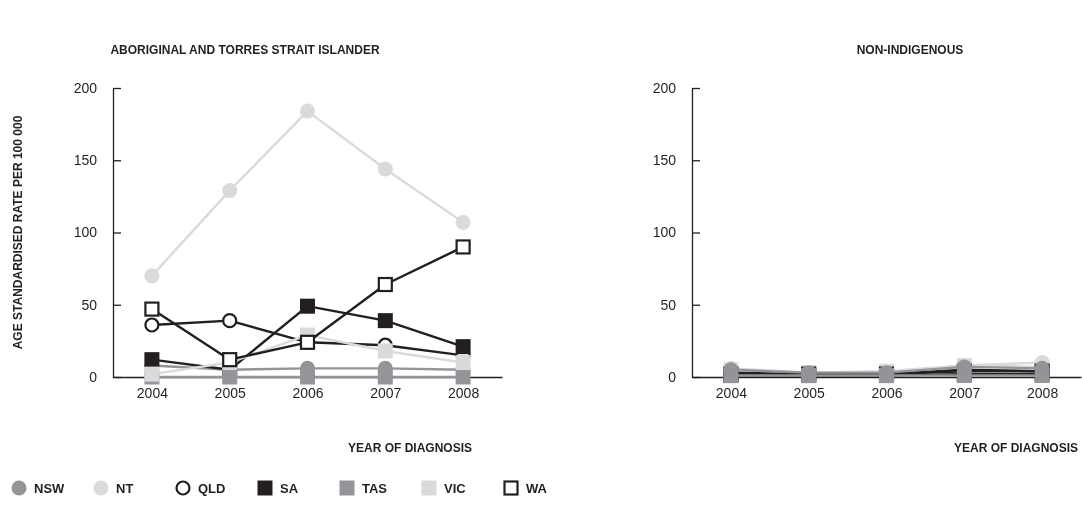  I want to click on chart-title: ABORIGINAL AND TORRES STRAIT ISLANDER, so click(245, 50).